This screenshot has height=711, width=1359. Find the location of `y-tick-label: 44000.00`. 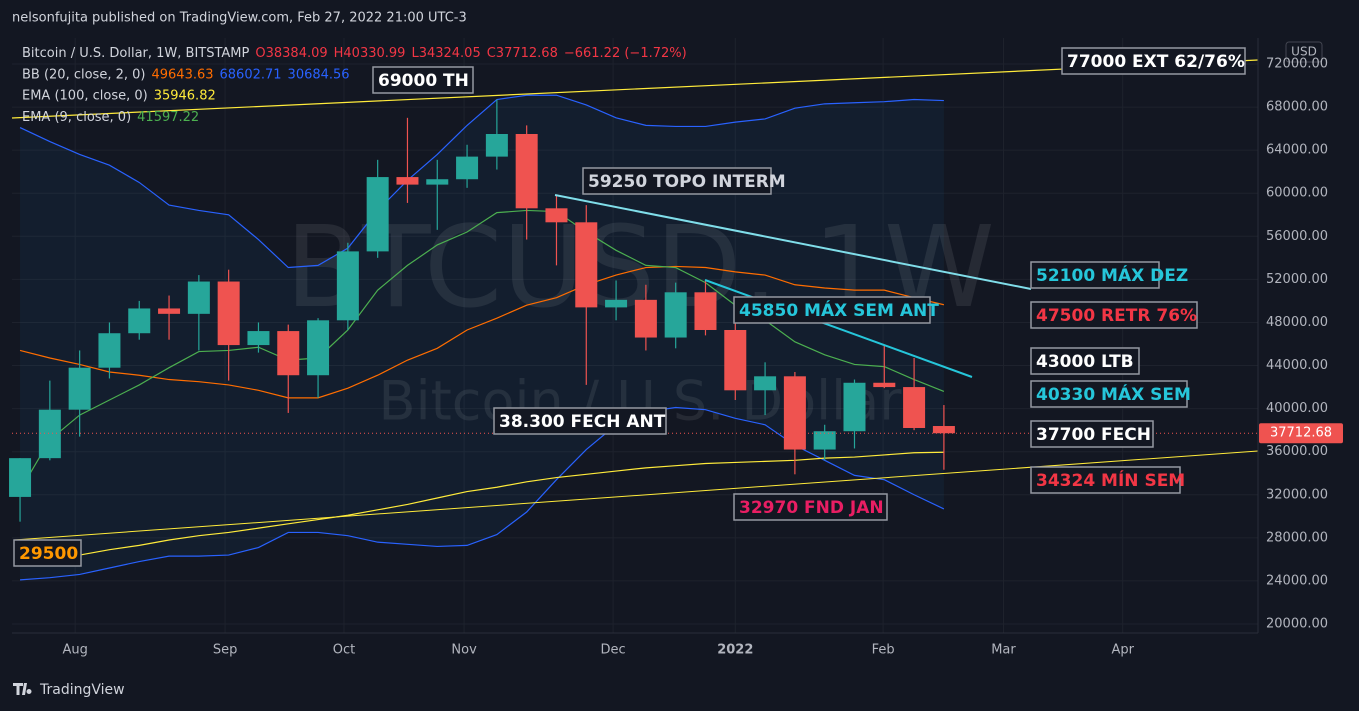

y-tick-label: 44000.00 is located at coordinates (1297, 365).